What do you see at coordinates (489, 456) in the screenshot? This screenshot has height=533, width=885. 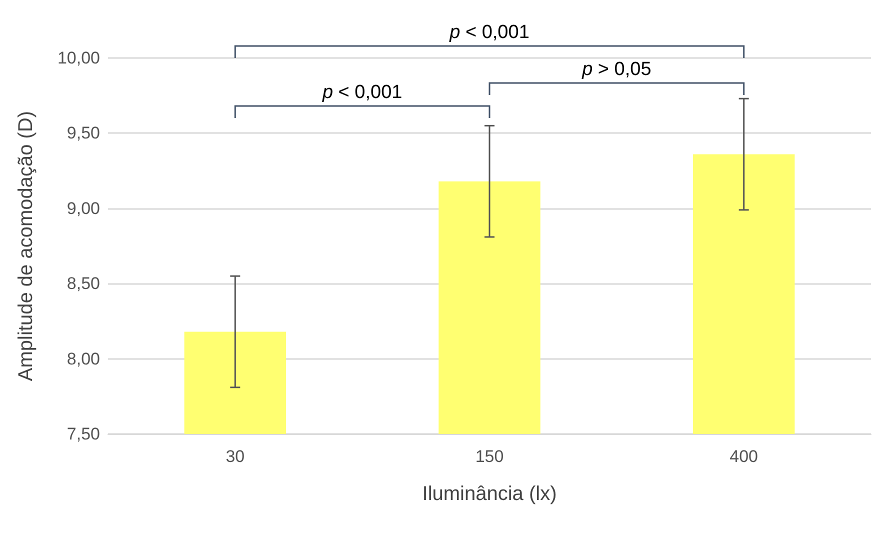 I see `x-tick-label: 150` at bounding box center [489, 456].